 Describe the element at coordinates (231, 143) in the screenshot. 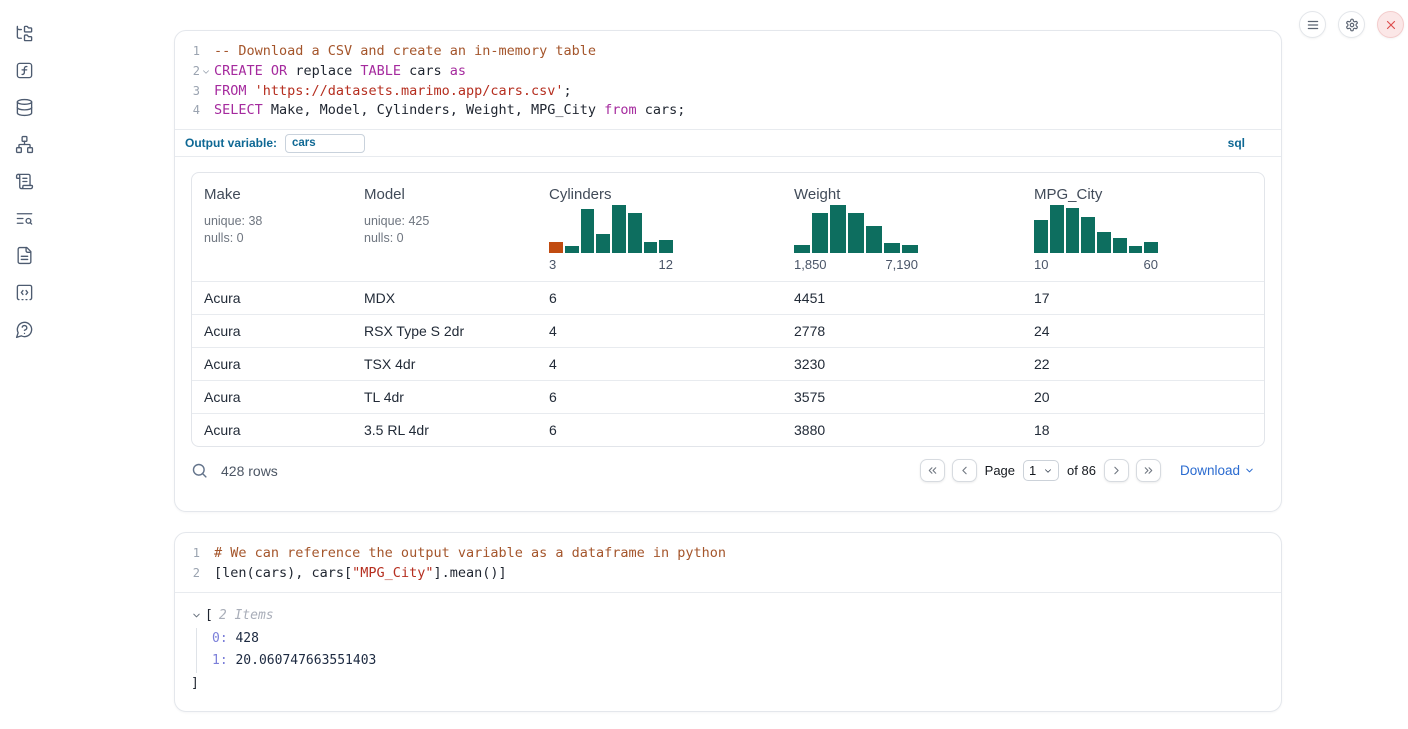

I see `output-variable-label: Output variable:` at that location.